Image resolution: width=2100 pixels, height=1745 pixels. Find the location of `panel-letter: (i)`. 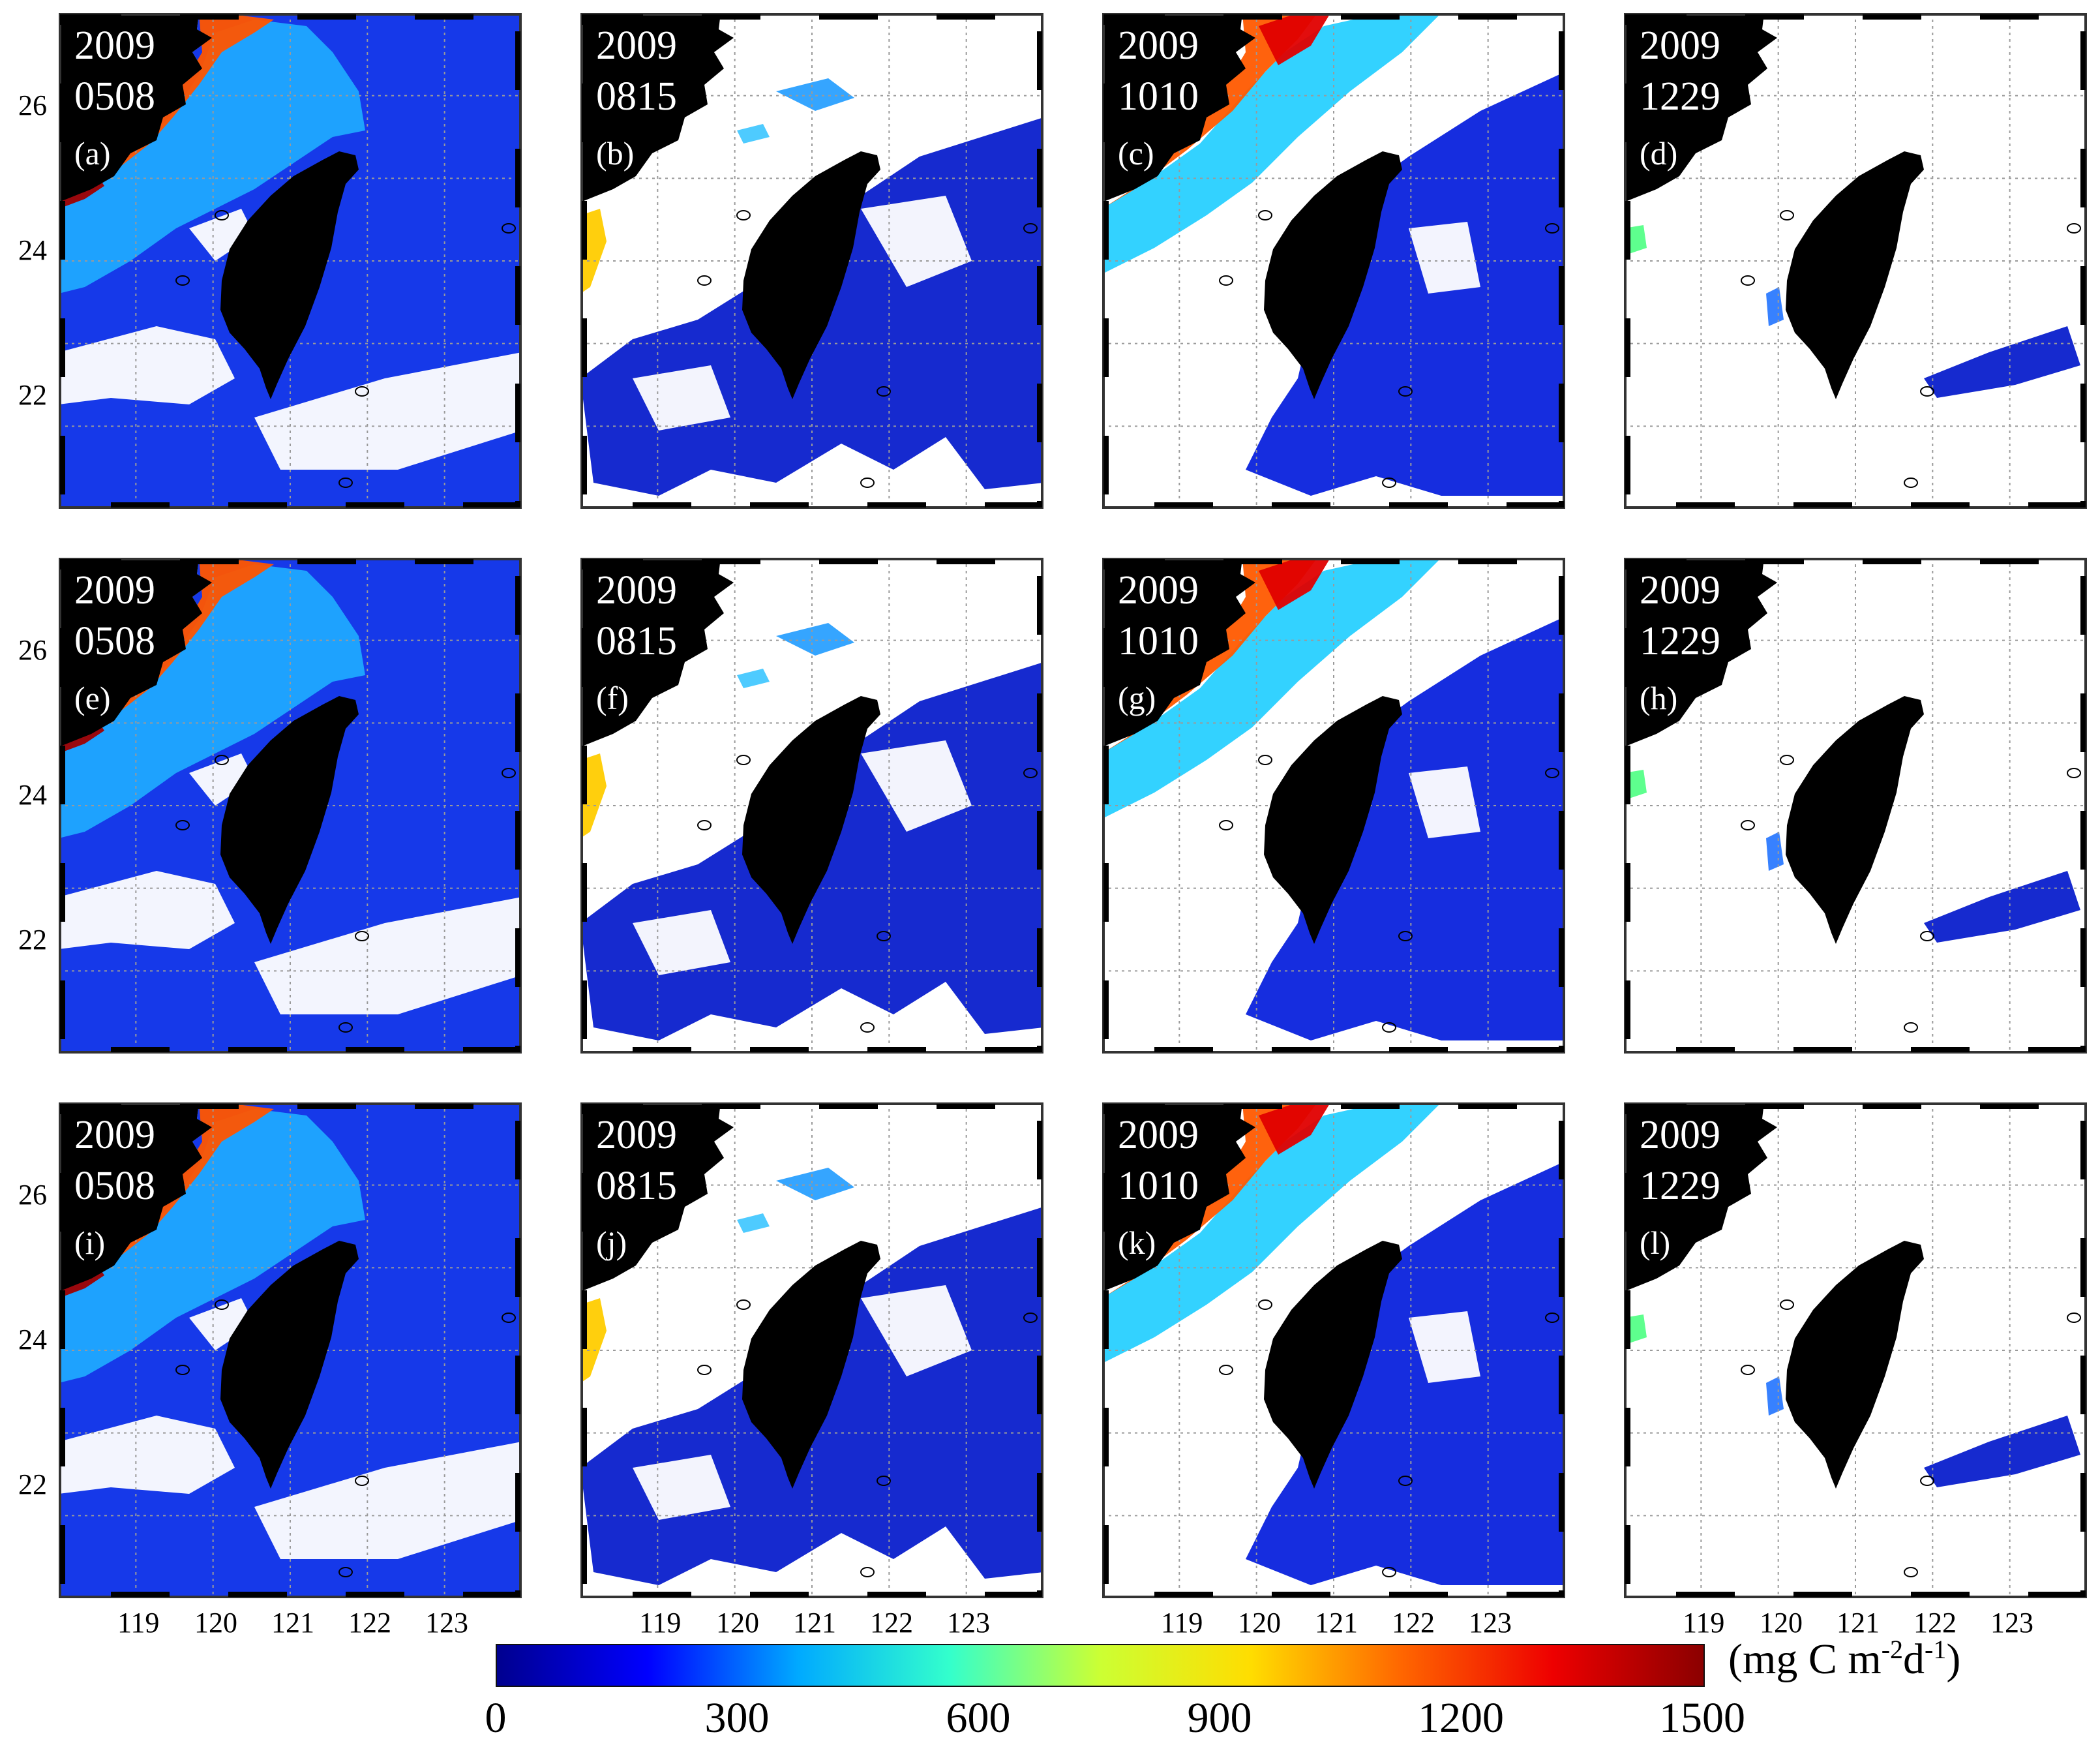

panel-letter: (i) is located at coordinates (90, 1242).